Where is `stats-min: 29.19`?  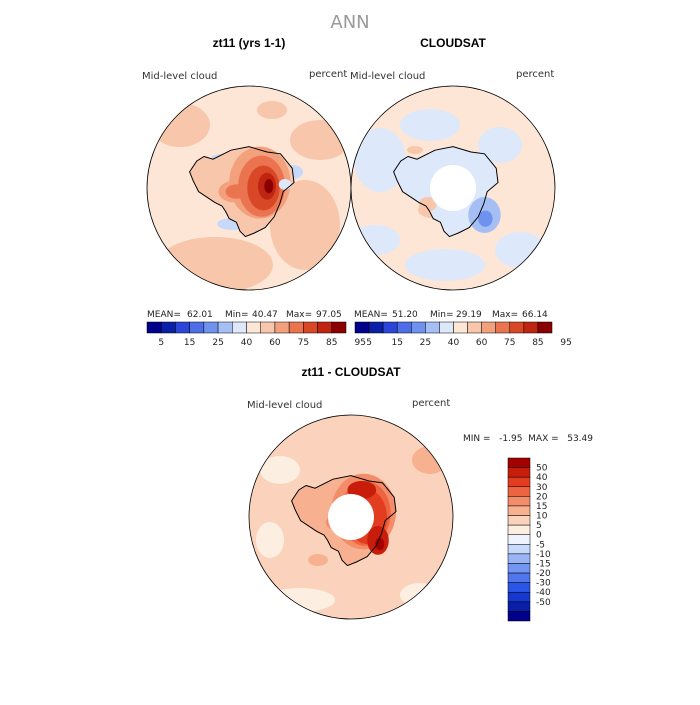 stats-min: 29.19 is located at coordinates (469, 315).